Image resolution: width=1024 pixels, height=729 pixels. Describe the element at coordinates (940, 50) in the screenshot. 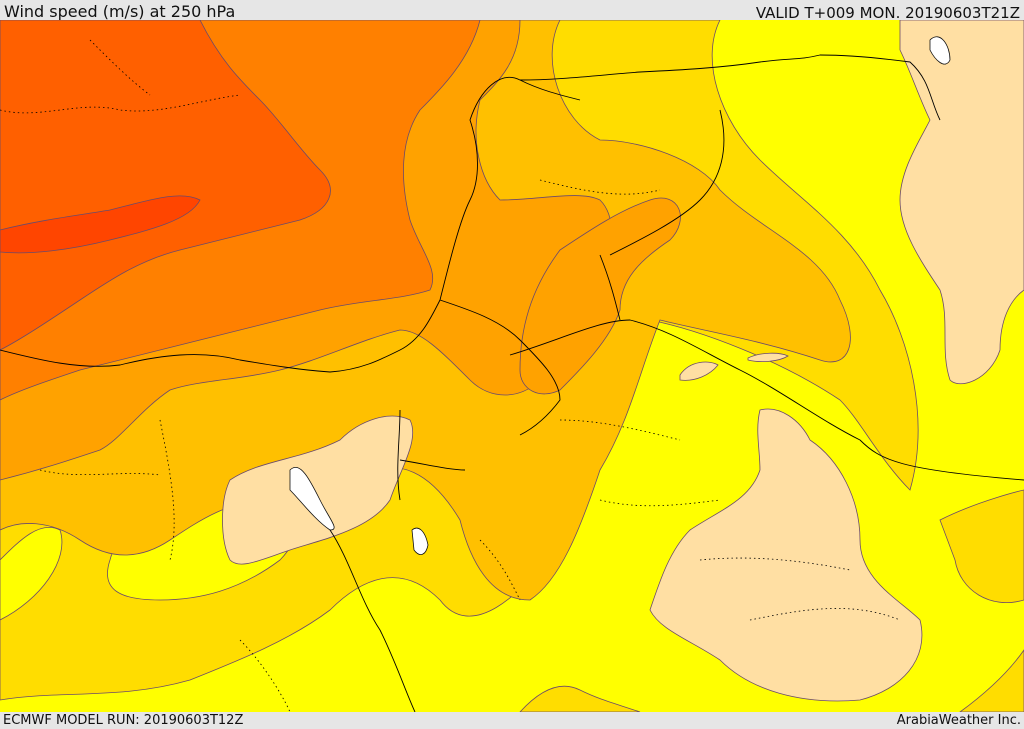

I see `sea-white-caspian` at that location.